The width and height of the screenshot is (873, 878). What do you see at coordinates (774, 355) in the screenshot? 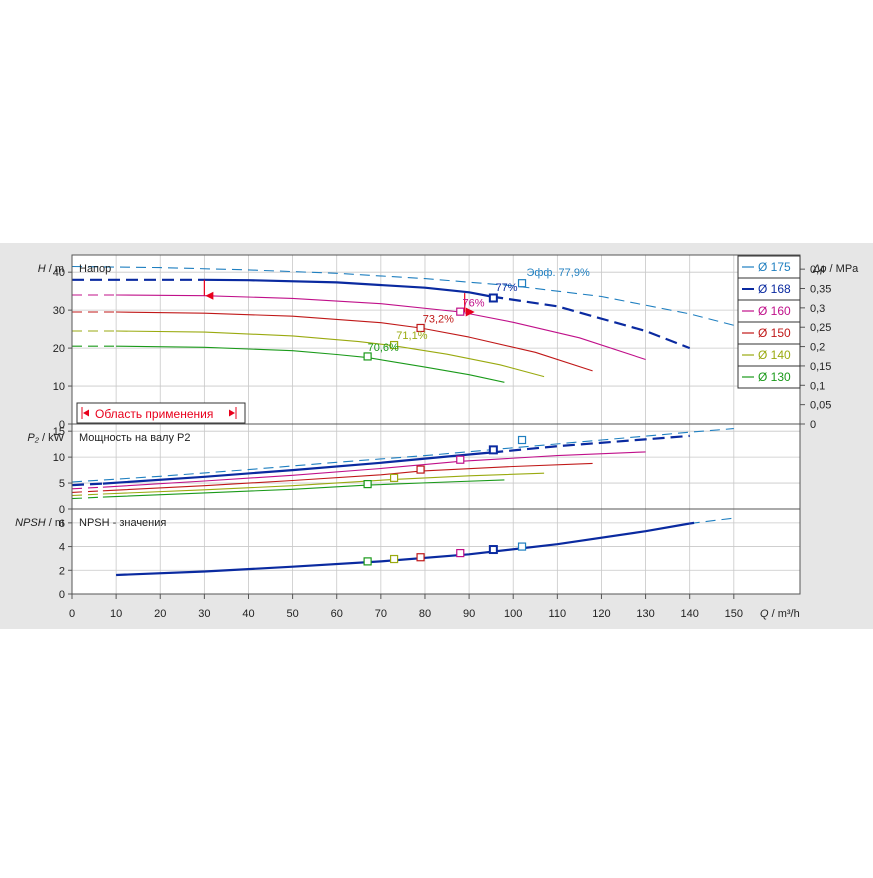
I see `legend-label-d140: Ø 140` at bounding box center [774, 355].